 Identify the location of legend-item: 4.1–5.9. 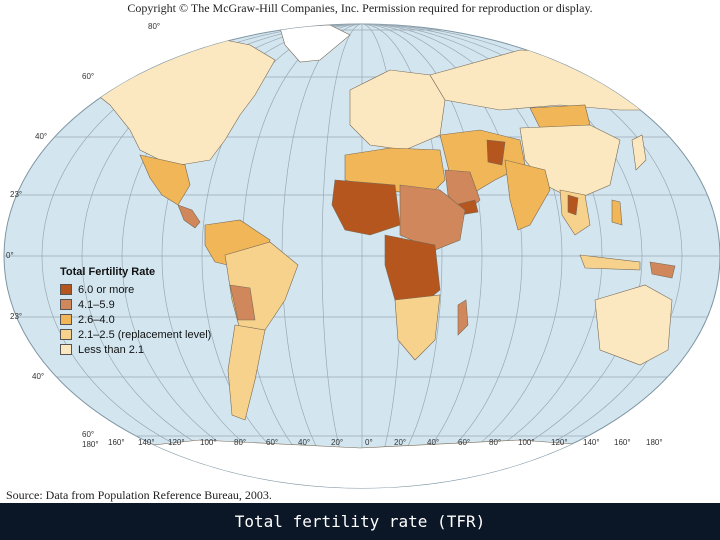
(137, 304).